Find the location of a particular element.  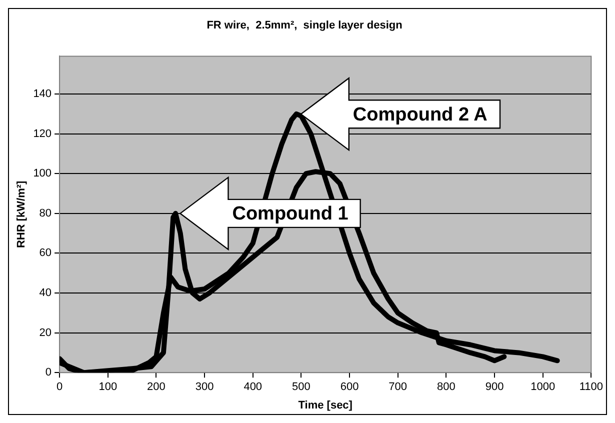

y-tick-label: 100 is located at coordinates (42, 174).